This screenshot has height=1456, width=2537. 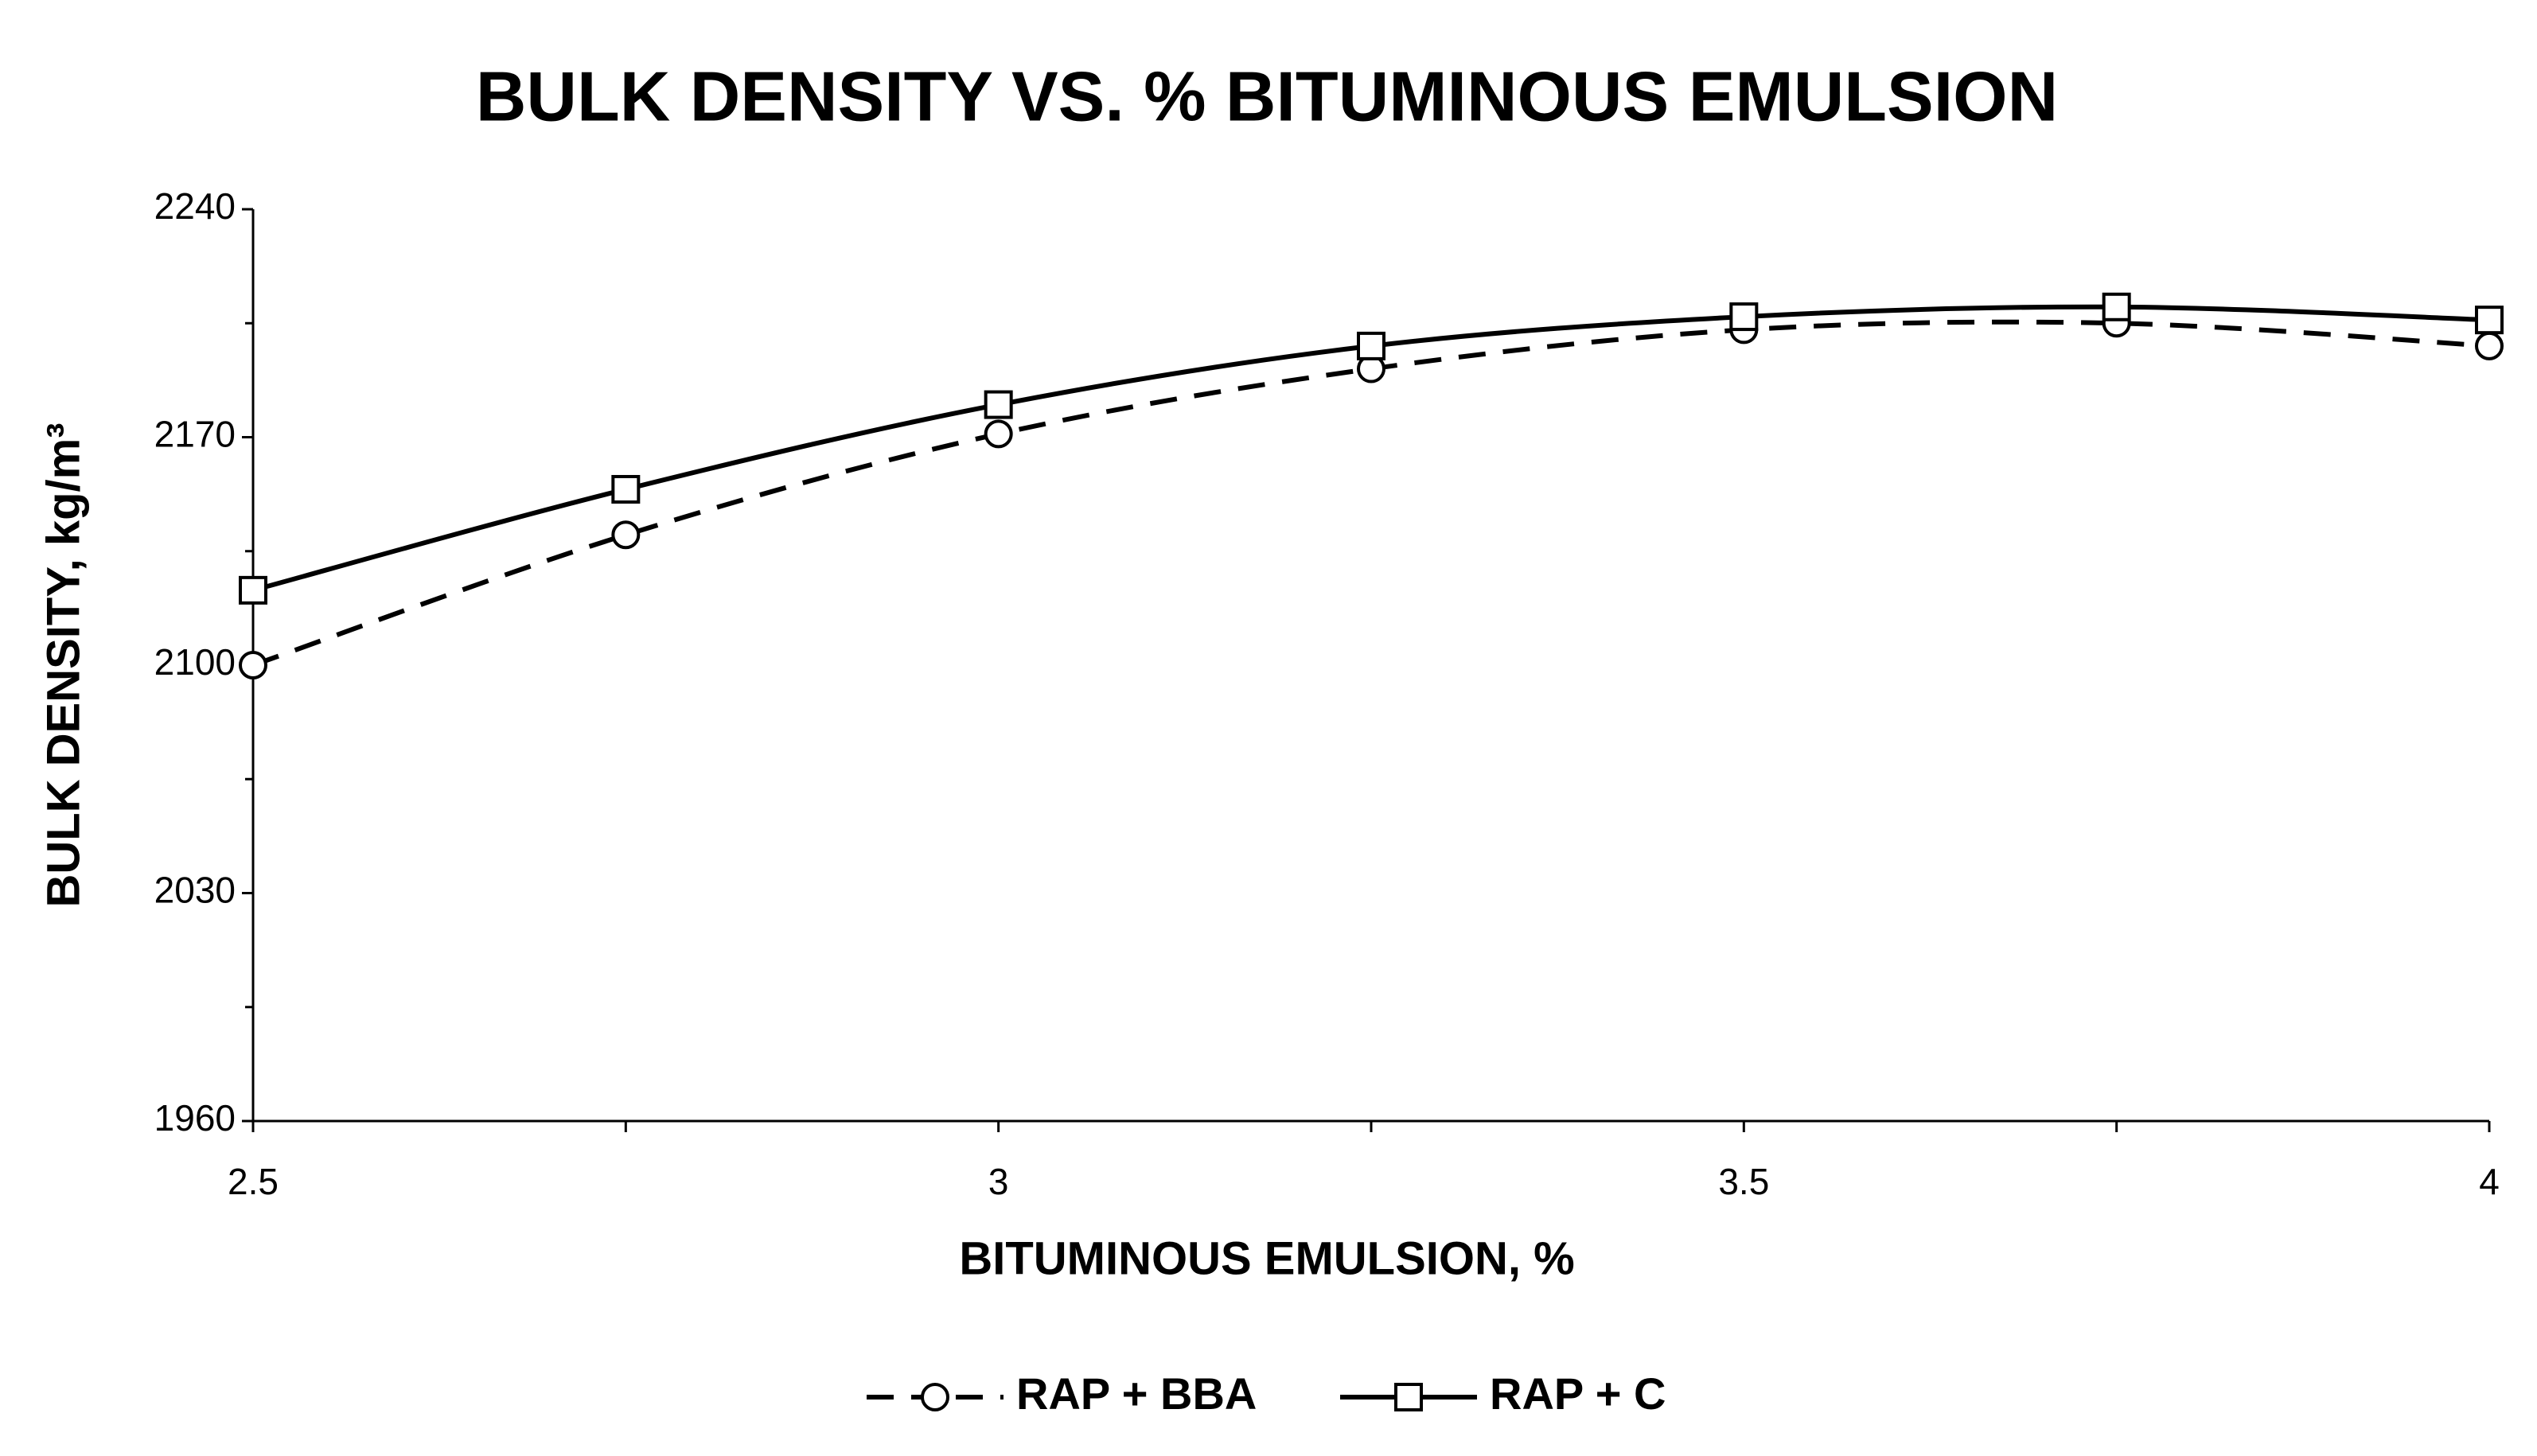 I want to click on x-tick-label: 3.5, so click(x=1743, y=1181).